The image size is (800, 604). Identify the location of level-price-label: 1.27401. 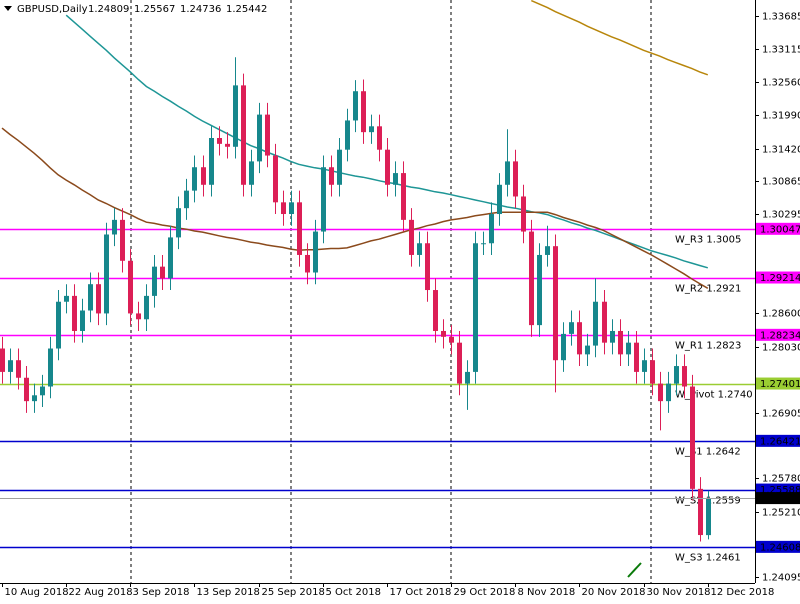
(780, 384).